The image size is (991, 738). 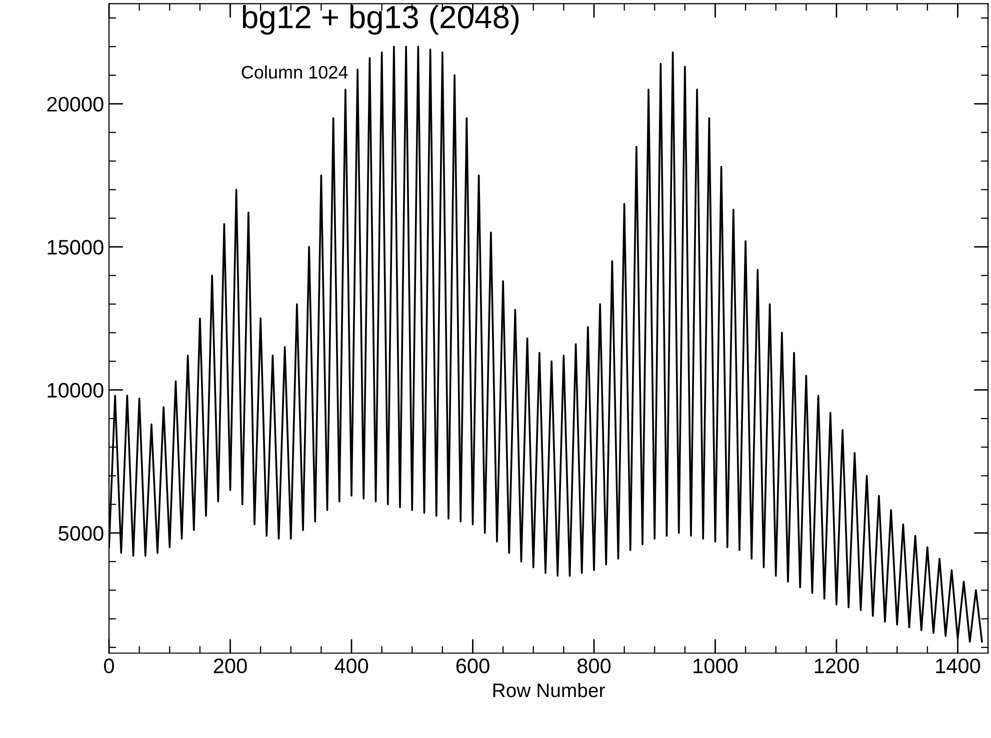 I want to click on x-tick-label: 1400, so click(x=958, y=666).